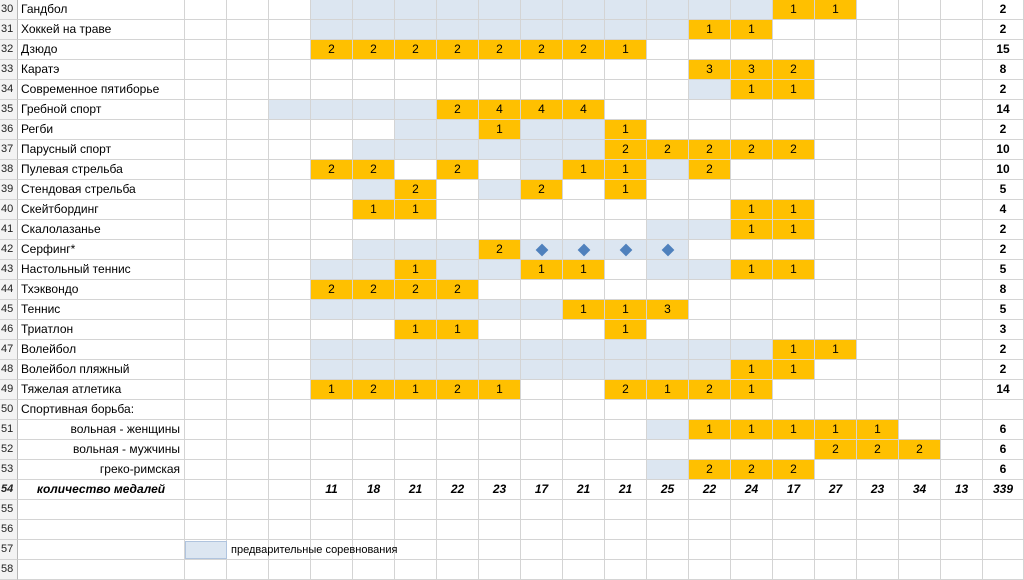 The image size is (1024, 580). Describe the element at coordinates (1003, 50) in the screenshot. I see `total-cell: 15` at that location.